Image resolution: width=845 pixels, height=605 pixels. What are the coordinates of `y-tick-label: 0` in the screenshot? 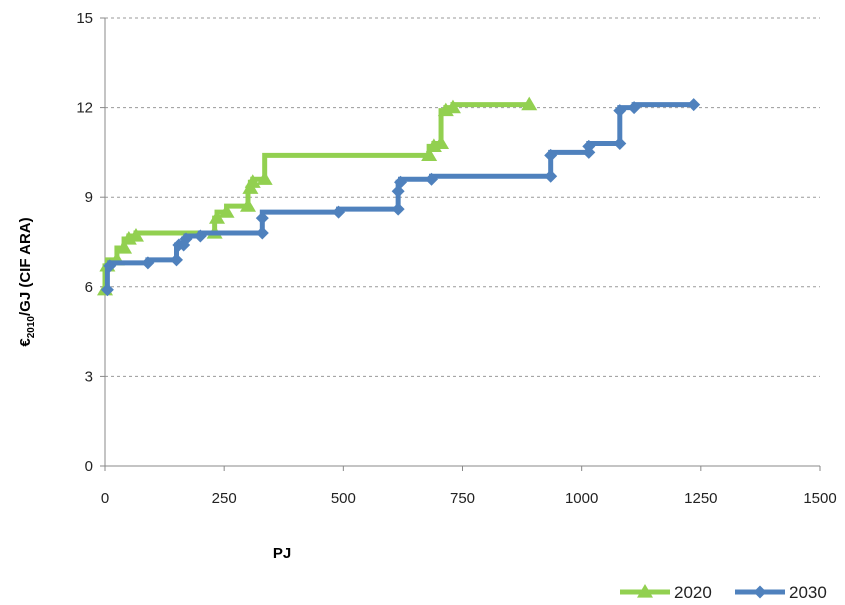 It's located at (89, 466).